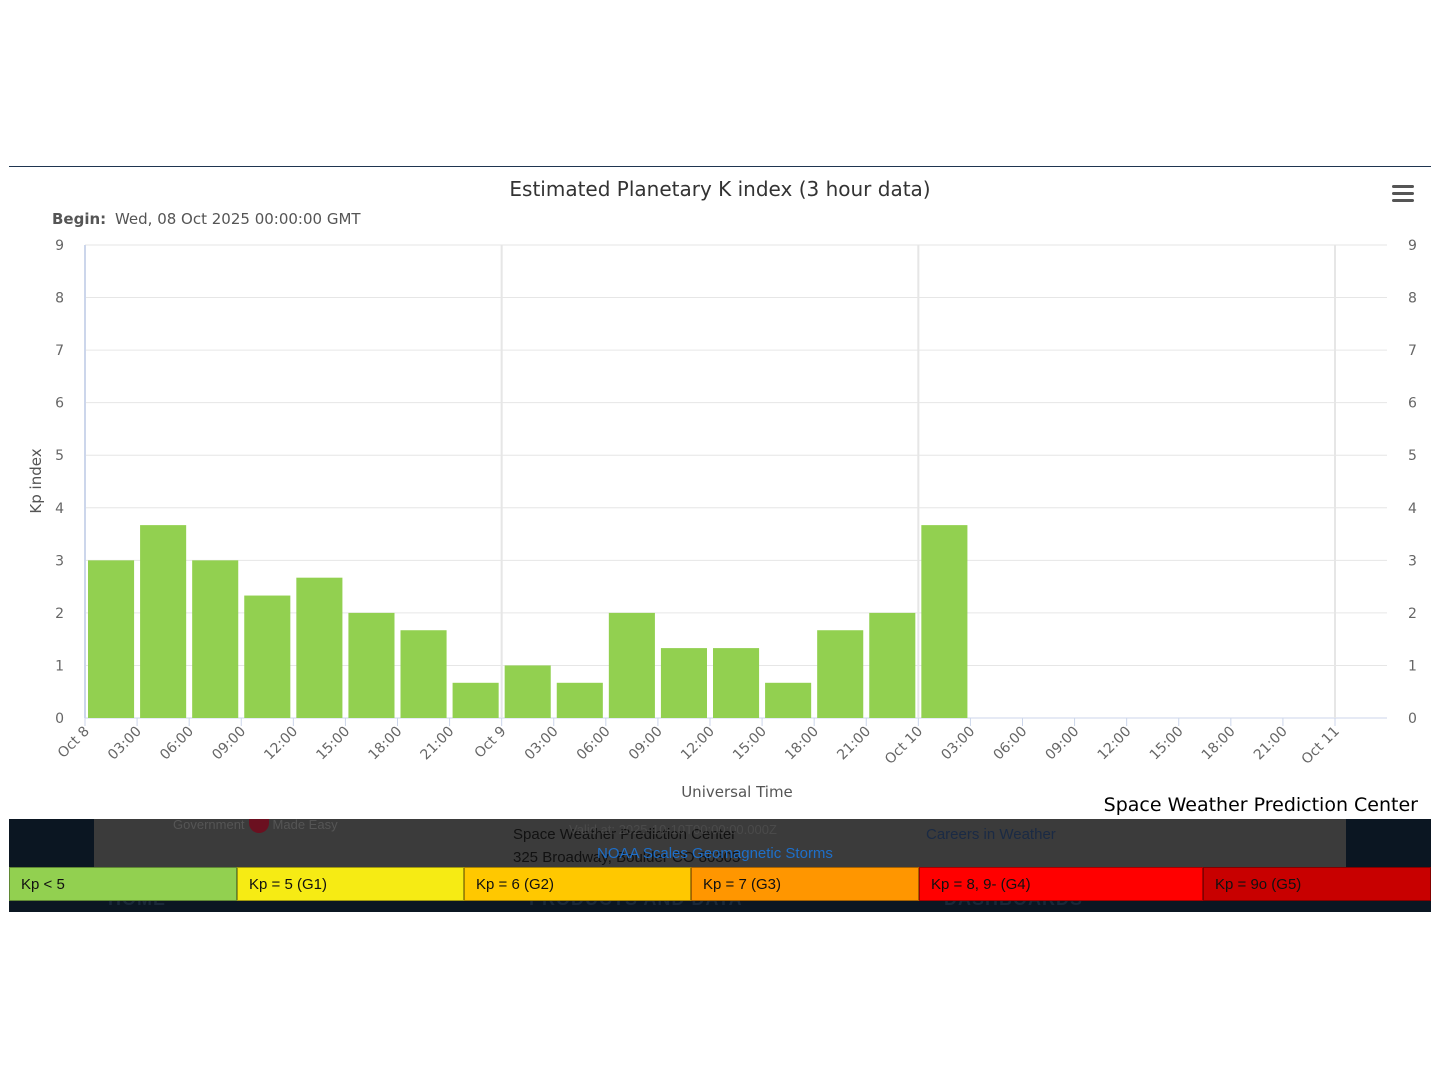 The width and height of the screenshot is (1440, 1080). Describe the element at coordinates (627, 857) in the screenshot. I see `footer-address: 325 Broadway, Boulder CO 80305` at that location.